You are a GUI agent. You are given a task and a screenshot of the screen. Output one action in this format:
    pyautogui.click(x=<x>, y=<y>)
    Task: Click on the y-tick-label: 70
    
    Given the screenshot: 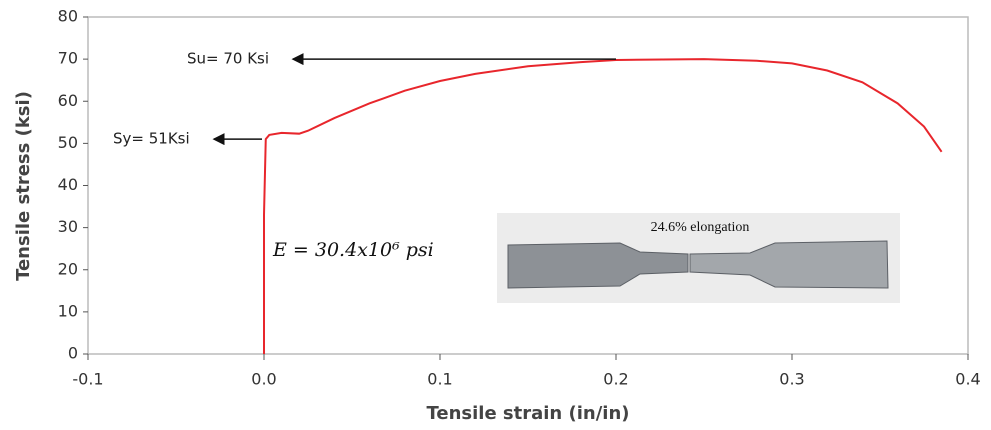 What is the action you would take?
    pyautogui.click(x=68, y=58)
    